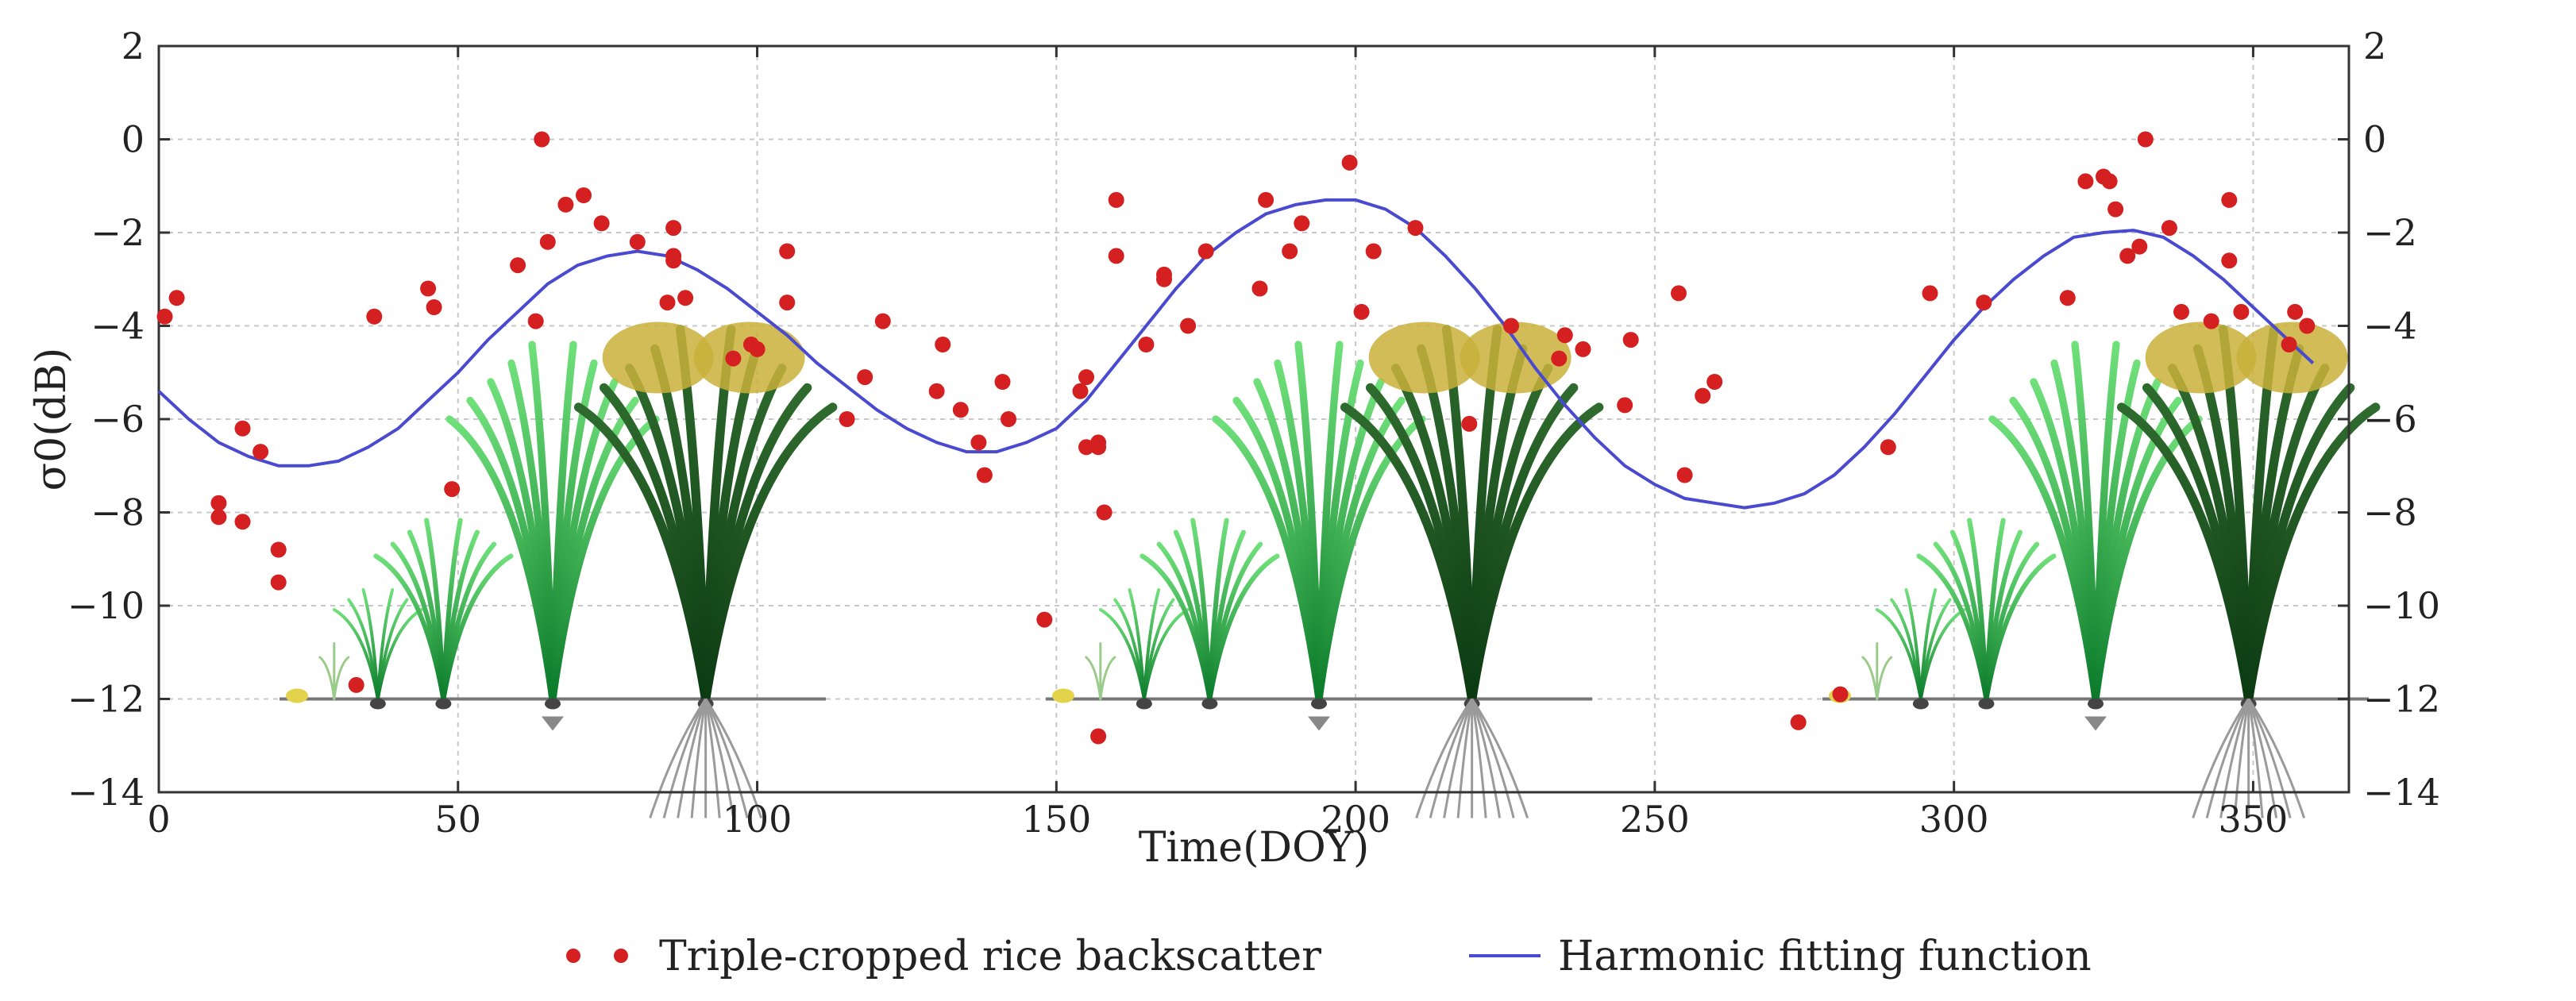  What do you see at coordinates (51, 419) in the screenshot?
I see `y-axis-title: σ0(dB)` at bounding box center [51, 419].